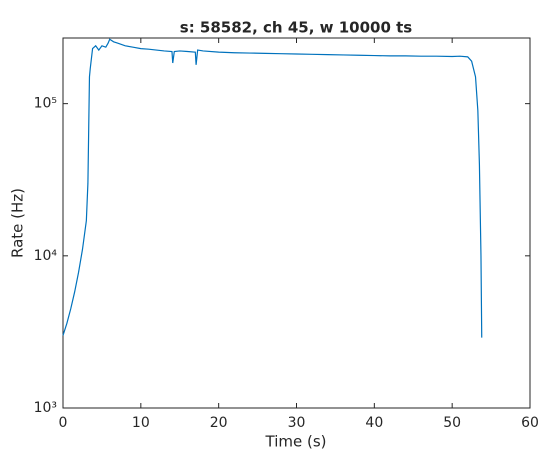 This screenshot has width=550, height=467. I want to click on y-axis-label: Rate (Hz), so click(18, 223).